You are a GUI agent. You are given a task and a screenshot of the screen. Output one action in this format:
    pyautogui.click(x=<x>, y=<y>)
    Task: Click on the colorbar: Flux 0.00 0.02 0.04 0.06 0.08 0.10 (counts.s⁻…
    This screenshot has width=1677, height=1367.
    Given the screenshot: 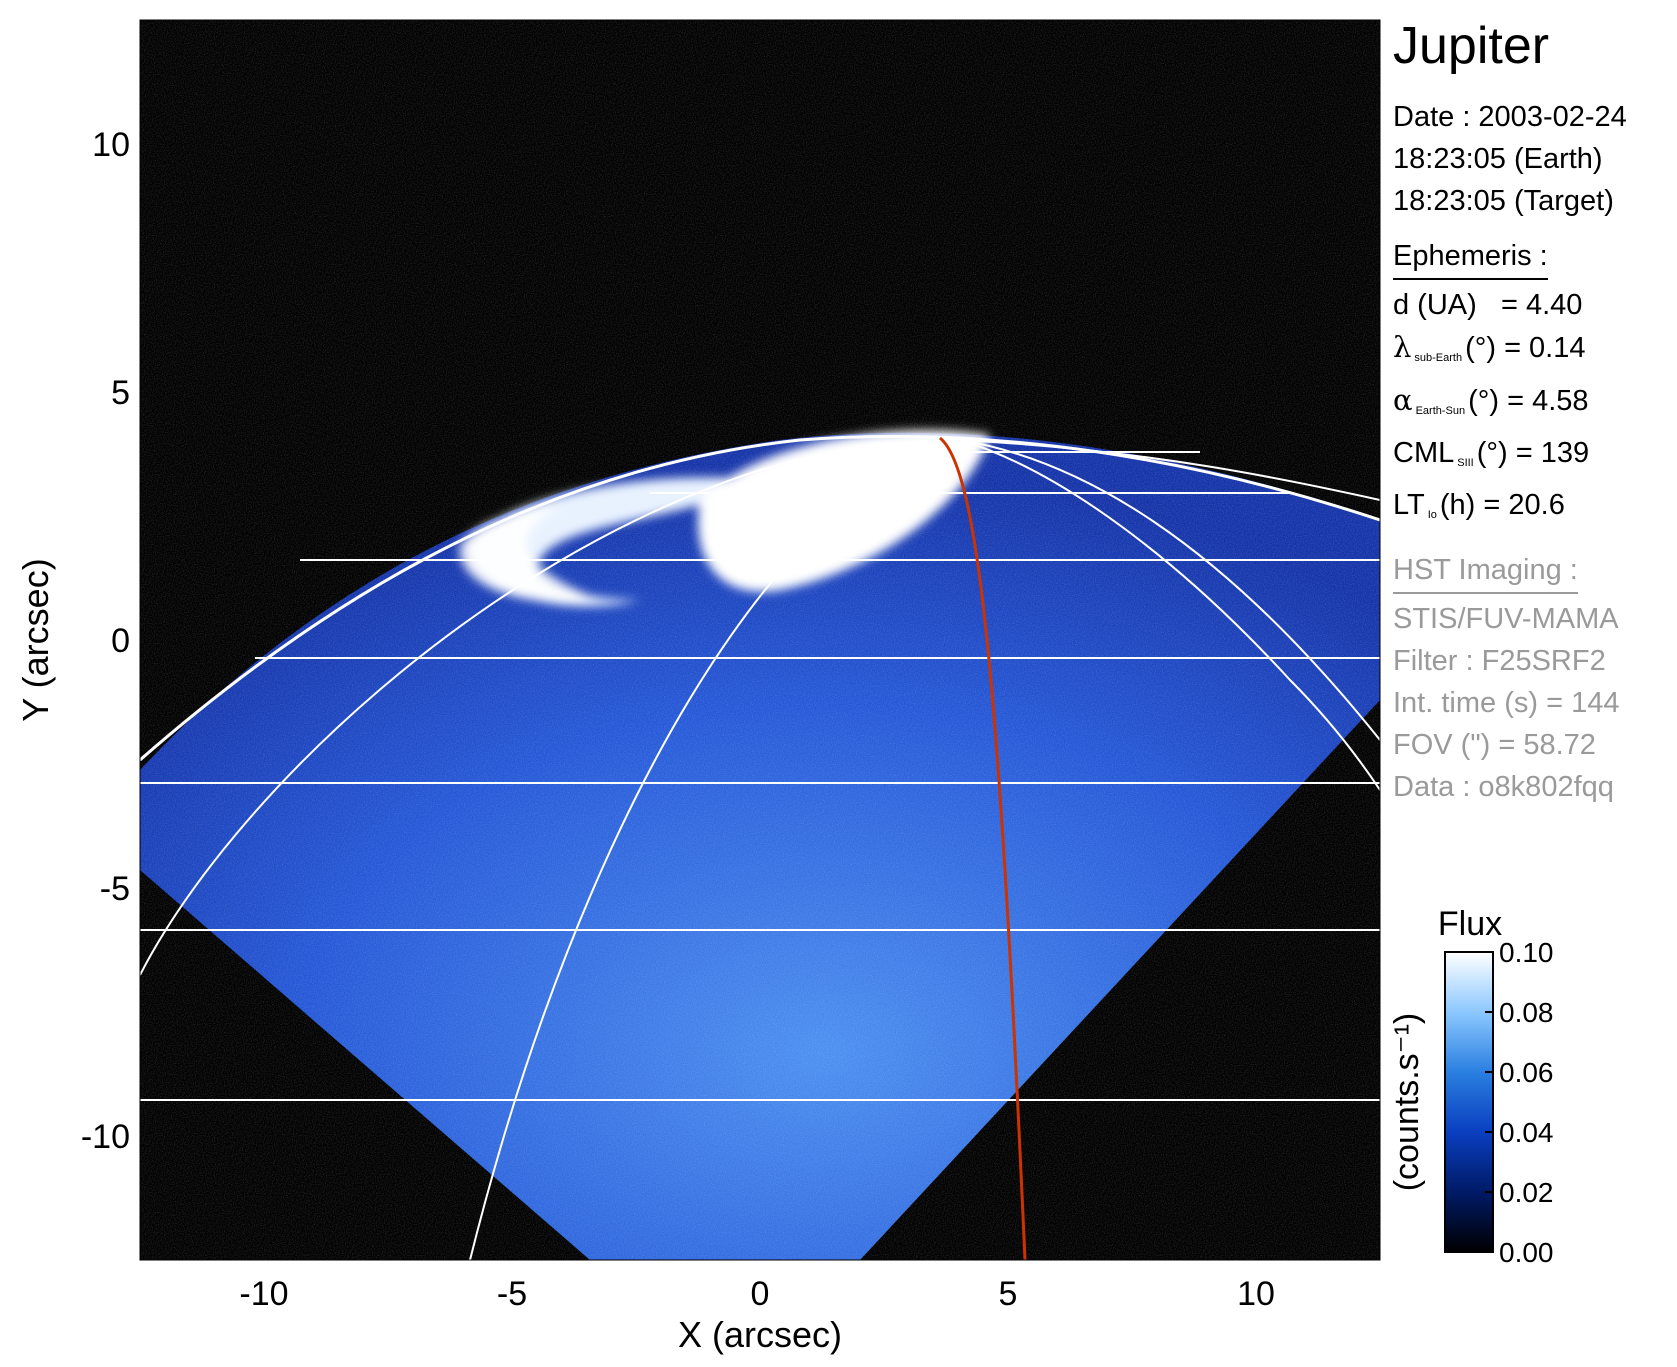 What is the action you would take?
    pyautogui.click(x=1471, y=1086)
    